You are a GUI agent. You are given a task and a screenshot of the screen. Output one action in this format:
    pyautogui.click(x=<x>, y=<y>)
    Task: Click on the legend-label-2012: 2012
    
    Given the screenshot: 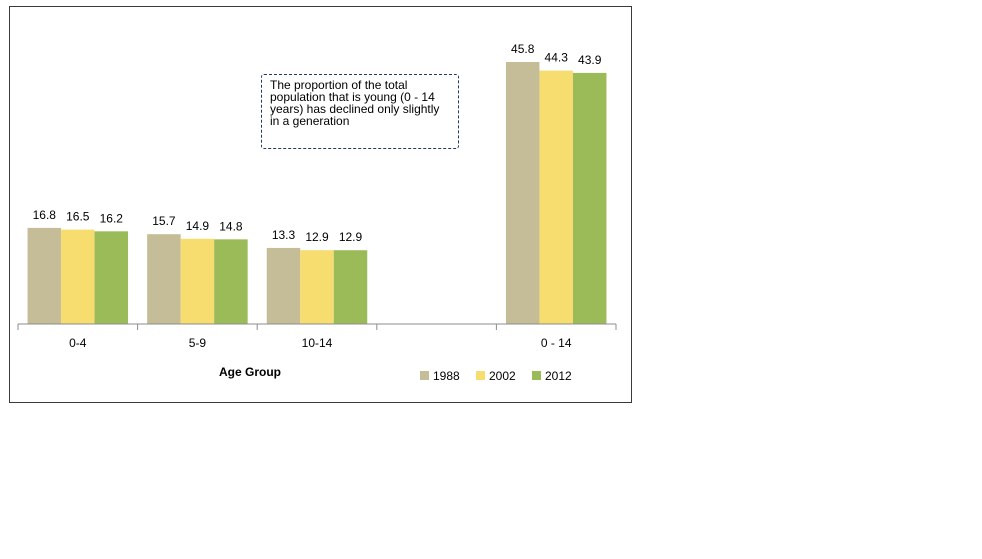 What is the action you would take?
    pyautogui.click(x=558, y=376)
    